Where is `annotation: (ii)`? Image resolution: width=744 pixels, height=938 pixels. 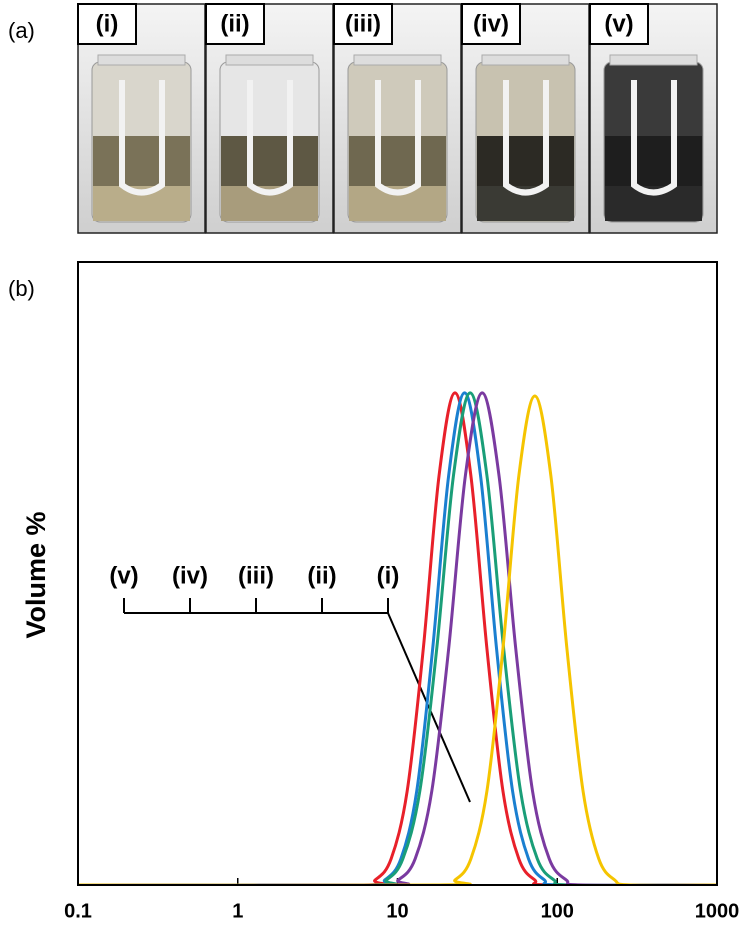
annotation: (ii) is located at coordinates (321, 575).